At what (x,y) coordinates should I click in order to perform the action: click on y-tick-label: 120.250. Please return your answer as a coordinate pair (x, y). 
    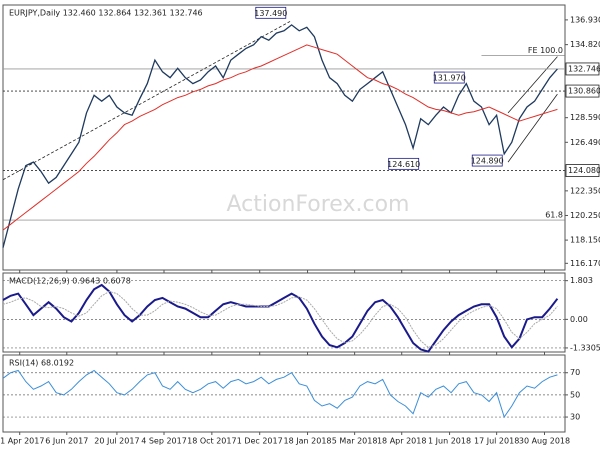
    Looking at the image, I should click on (585, 215).